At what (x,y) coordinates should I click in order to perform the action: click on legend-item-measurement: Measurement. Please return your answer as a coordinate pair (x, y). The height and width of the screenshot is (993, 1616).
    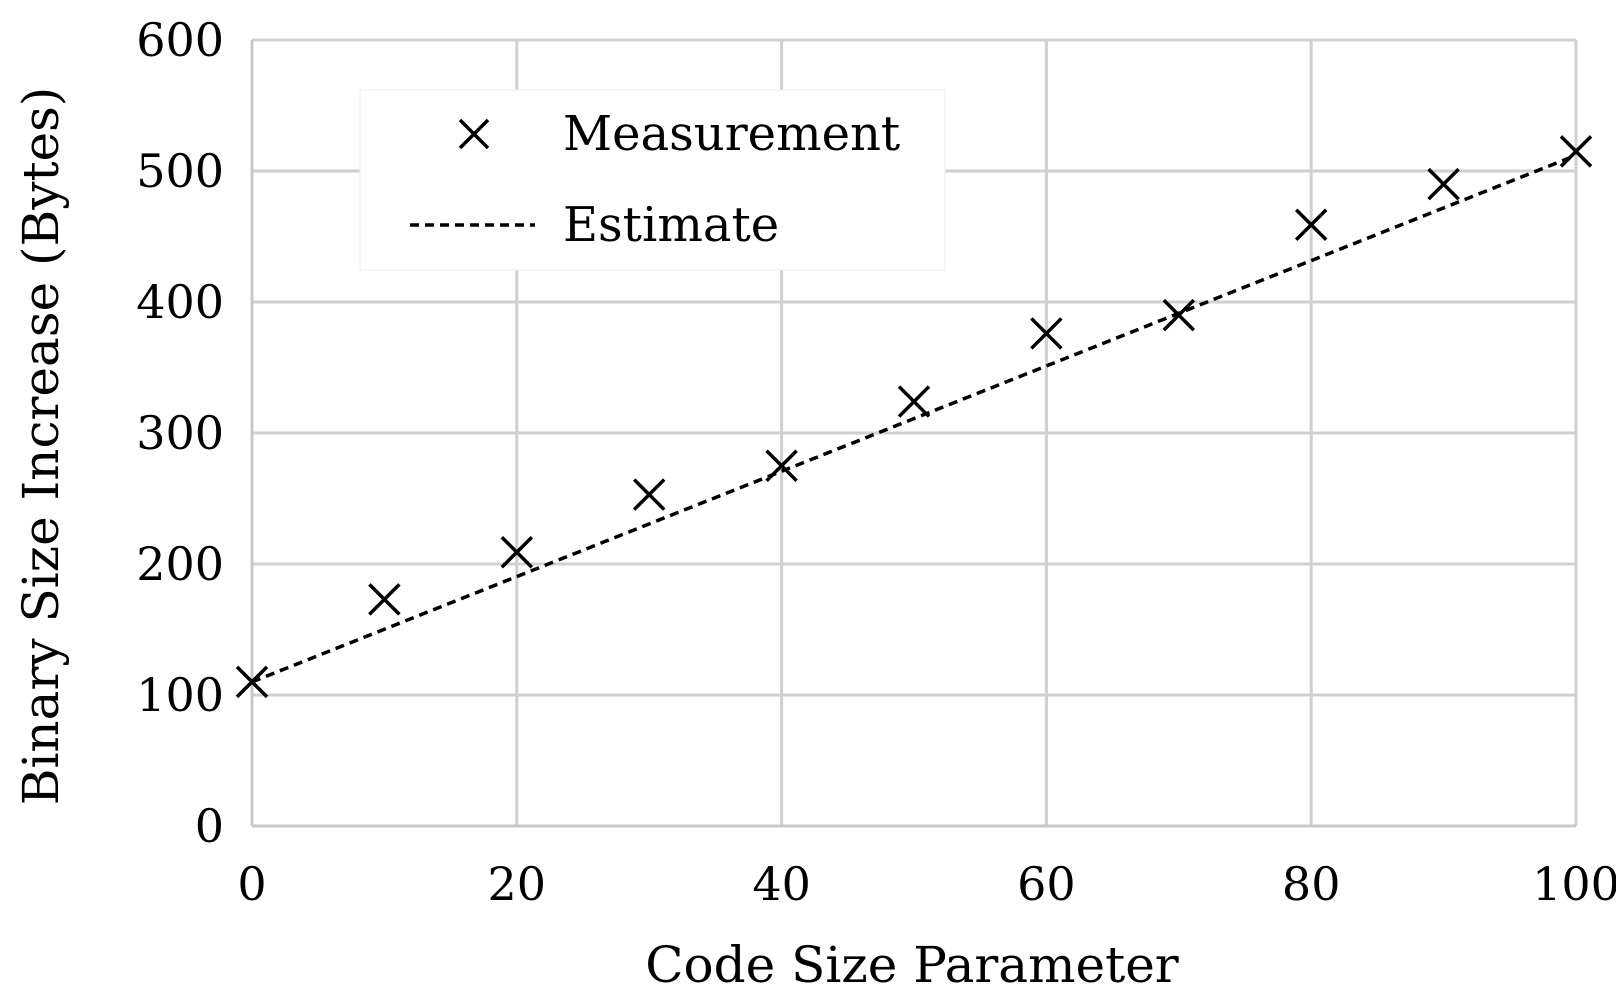
    Looking at the image, I should click on (679, 134).